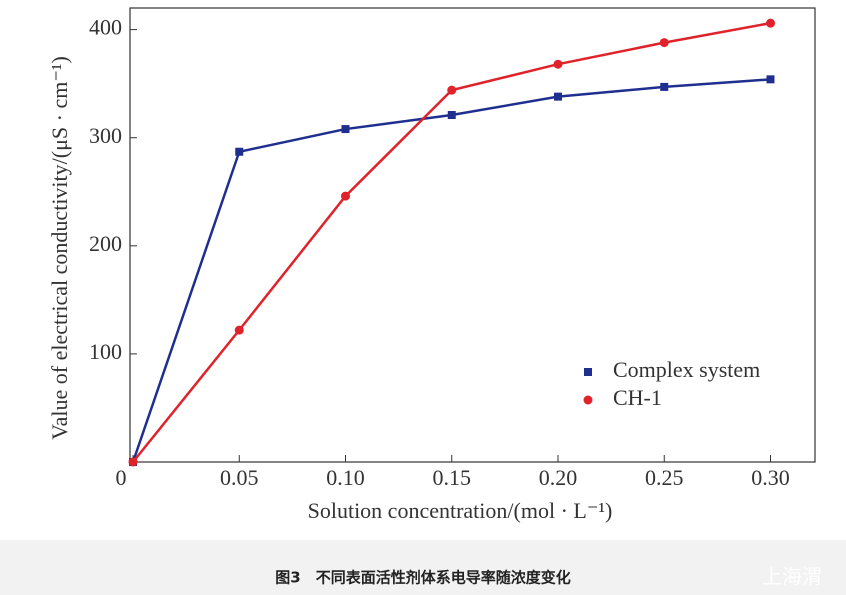 The width and height of the screenshot is (846, 595). I want to click on legend-label: CH-1, so click(637, 397).